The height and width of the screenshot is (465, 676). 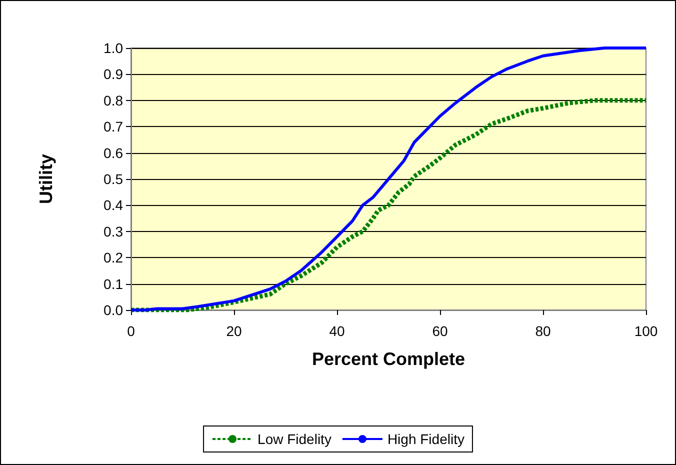 What do you see at coordinates (337, 331) in the screenshot?
I see `x-tick-label: 40` at bounding box center [337, 331].